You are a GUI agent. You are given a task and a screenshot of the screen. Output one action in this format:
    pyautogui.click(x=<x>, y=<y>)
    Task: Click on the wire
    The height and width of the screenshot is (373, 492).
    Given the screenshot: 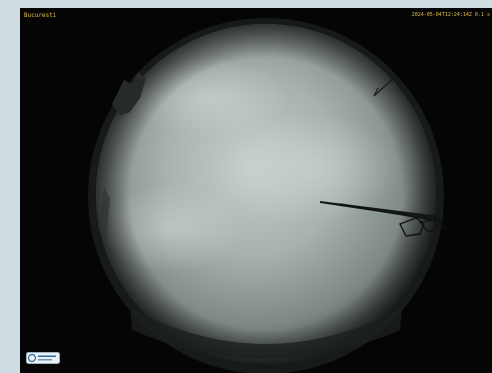 What is the action you would take?
    pyautogui.click(x=385, y=86)
    